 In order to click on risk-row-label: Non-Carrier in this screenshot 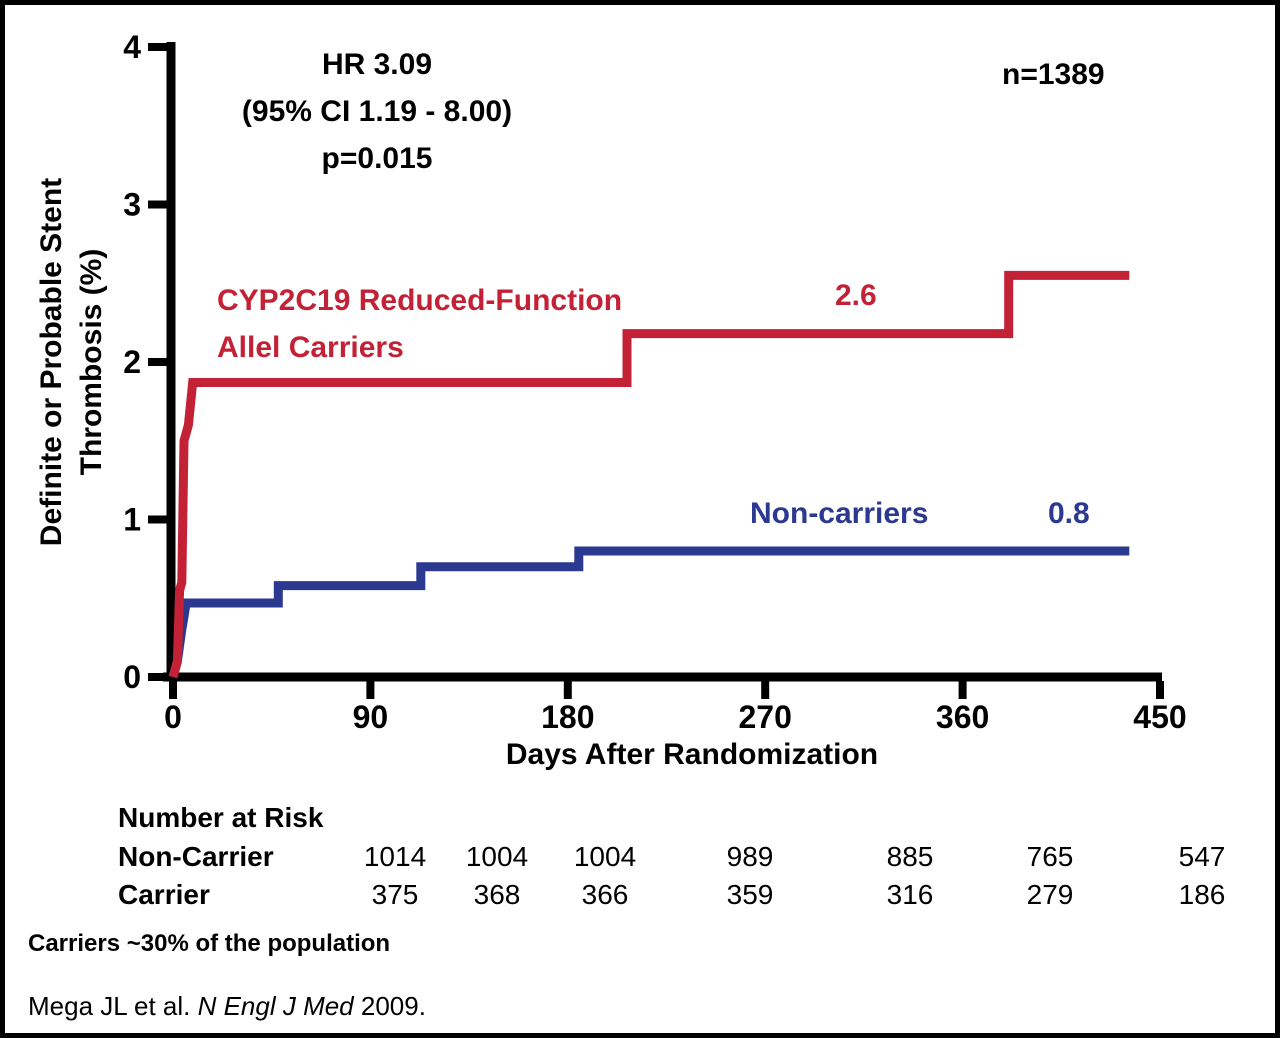, I will do `click(196, 856)`.